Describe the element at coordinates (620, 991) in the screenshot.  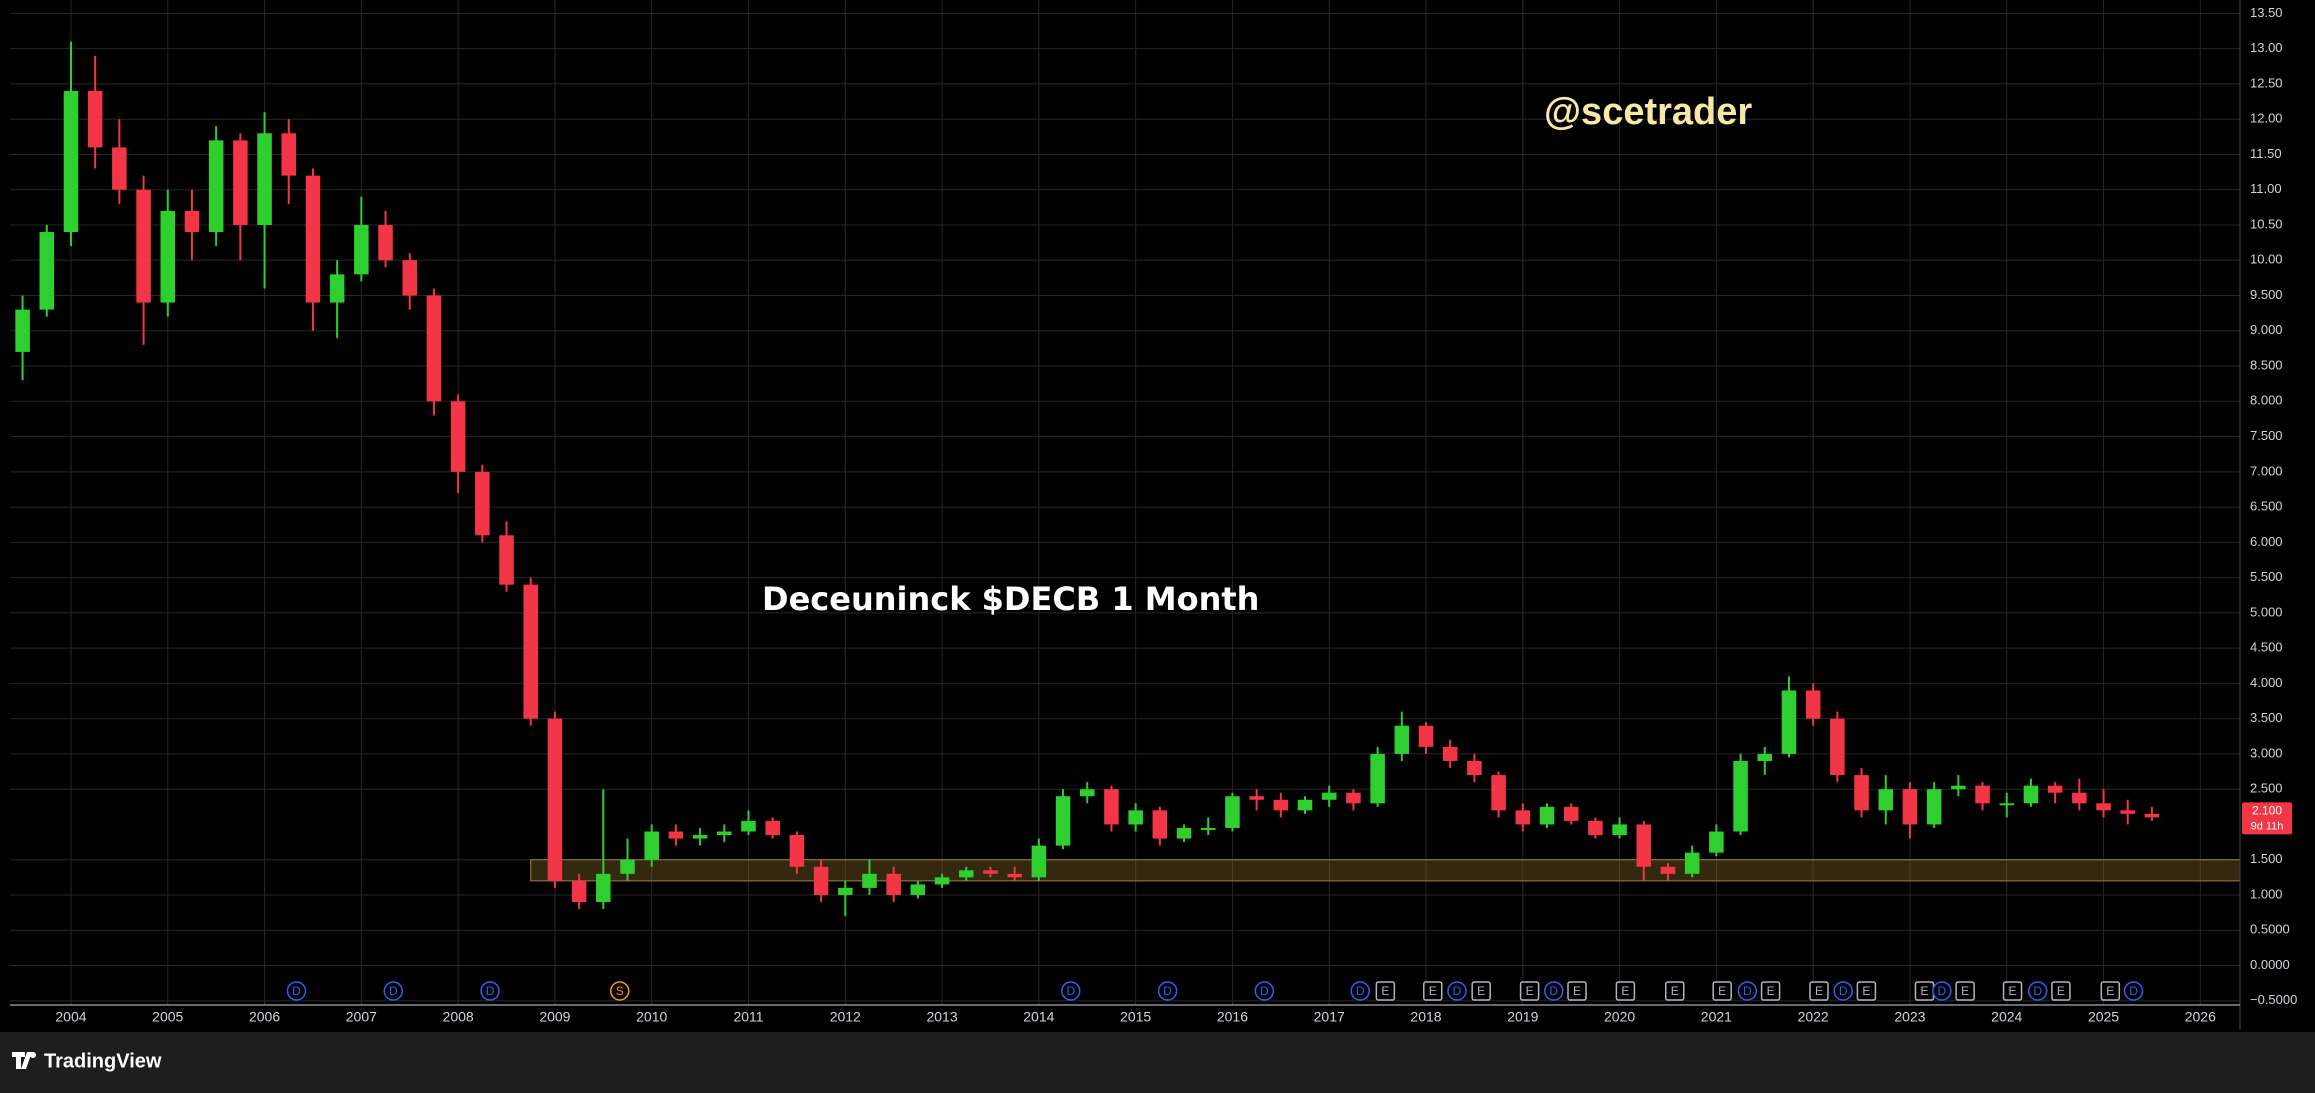
I see `event-label: S` at that location.